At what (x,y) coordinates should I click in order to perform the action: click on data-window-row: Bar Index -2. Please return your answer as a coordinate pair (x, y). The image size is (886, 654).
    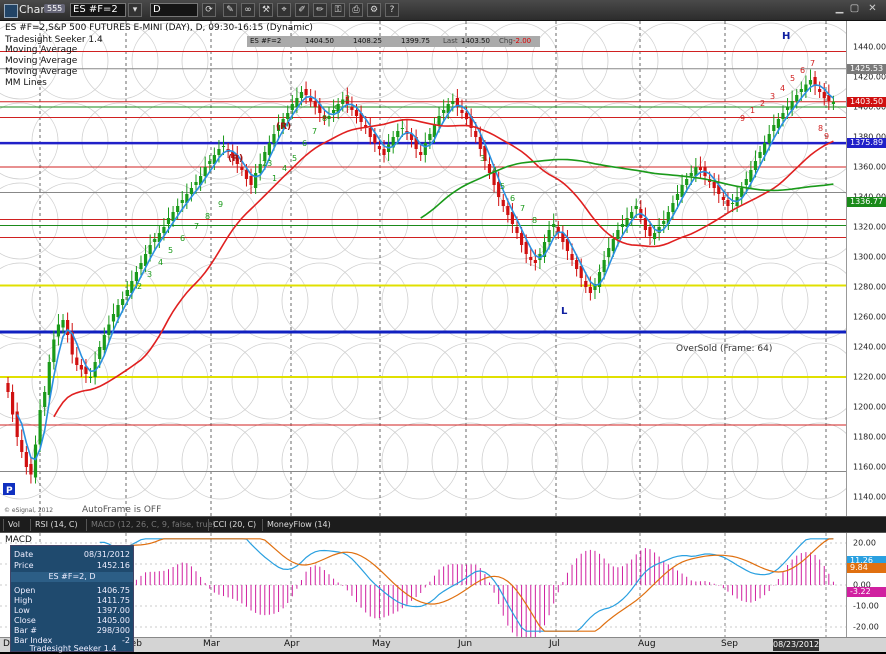
    Looking at the image, I should click on (73, 641).